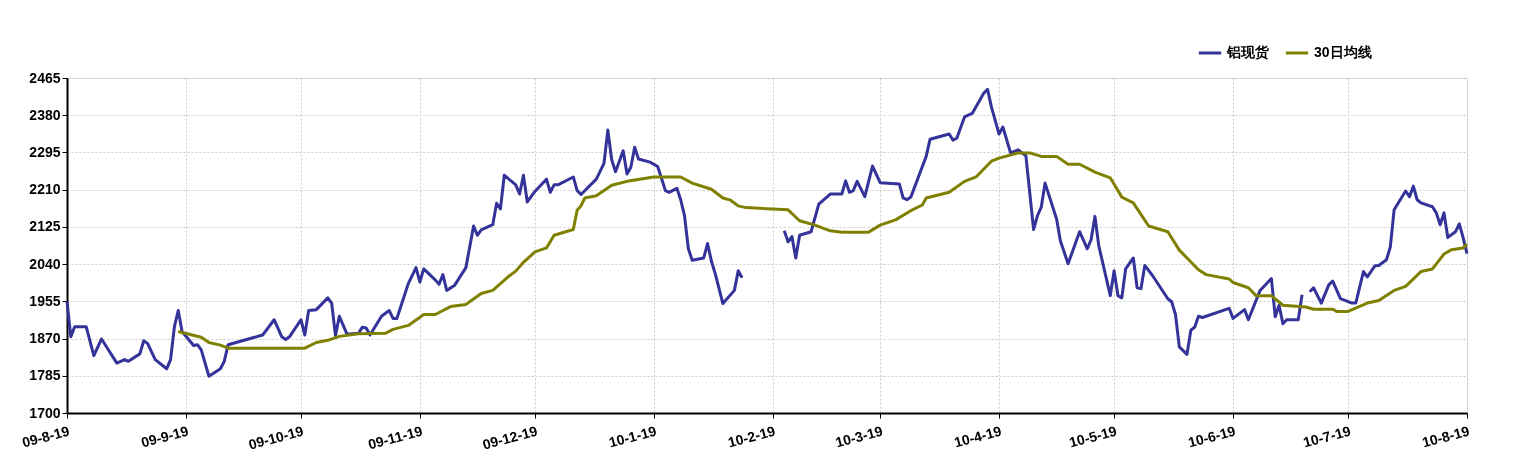 The height and width of the screenshot is (460, 1516). What do you see at coordinates (45, 77) in the screenshot?
I see `y-tick-label: 2465` at bounding box center [45, 77].